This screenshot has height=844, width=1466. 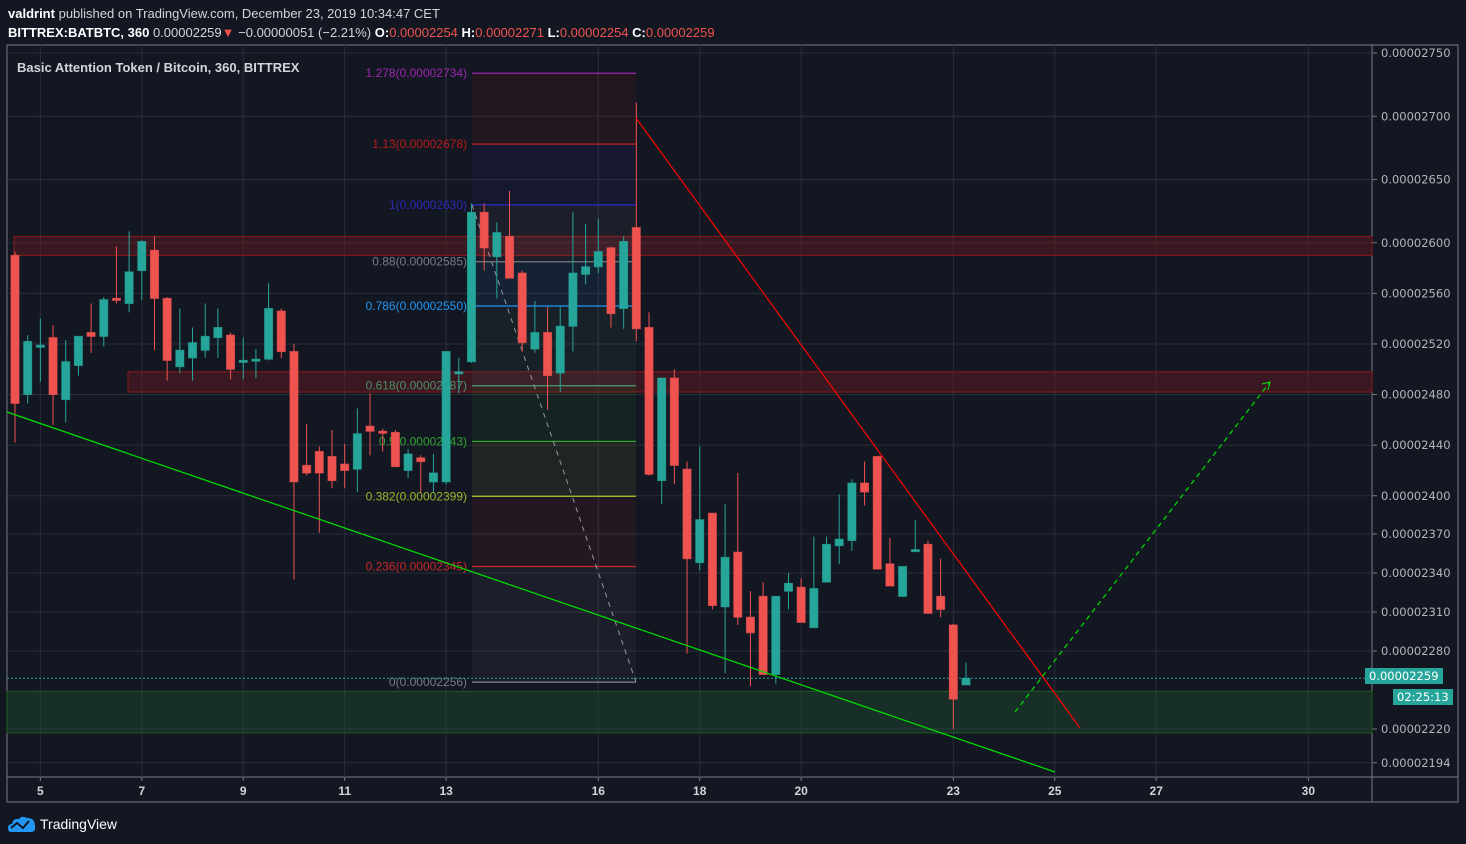 What do you see at coordinates (423, 32) in the screenshot?
I see `open-value: 0.00002254` at bounding box center [423, 32].